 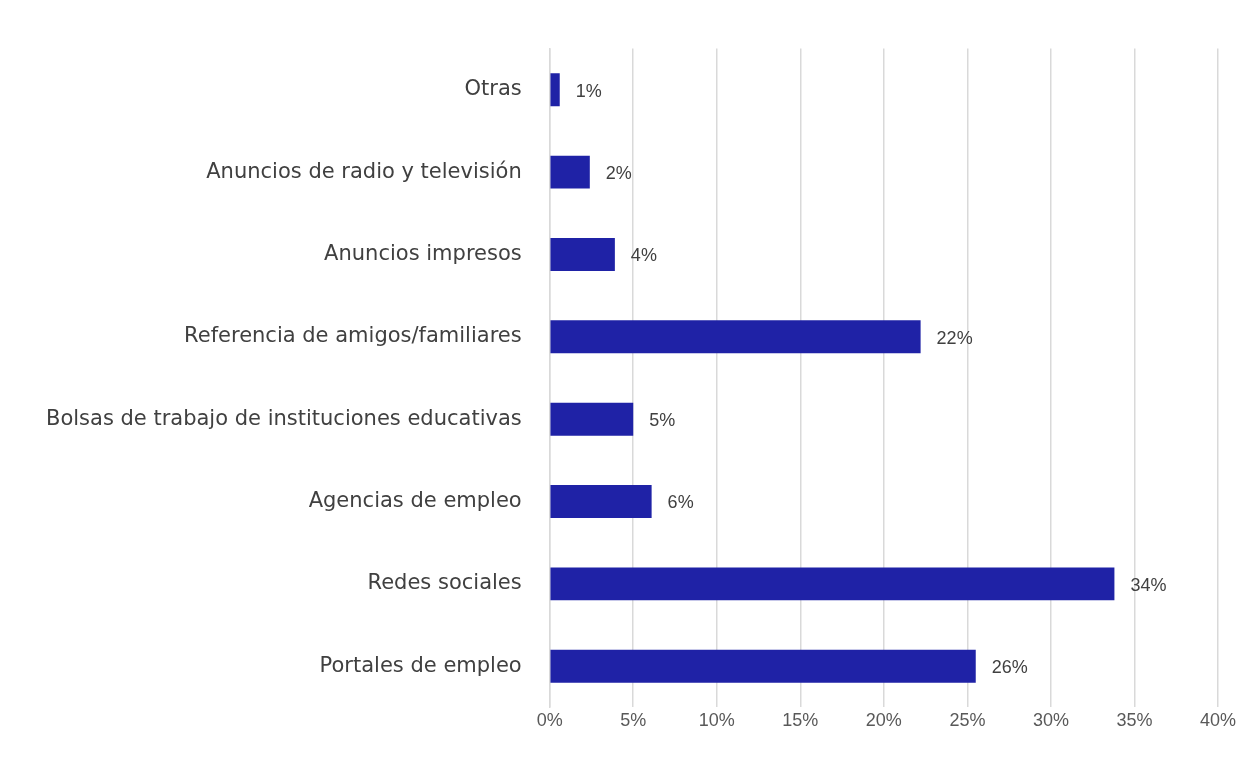 What do you see at coordinates (633, 720) in the screenshot?
I see `x-tick-label: 5%` at bounding box center [633, 720].